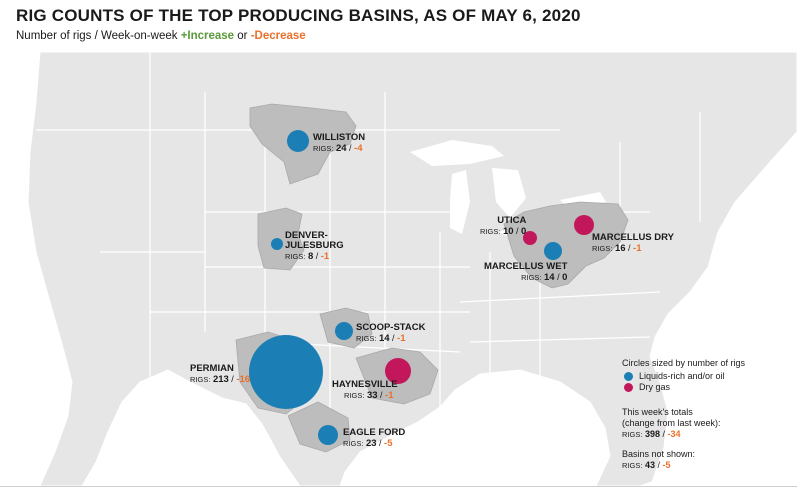  Describe the element at coordinates (530, 238) in the screenshot. I see `circle-utica` at that location.